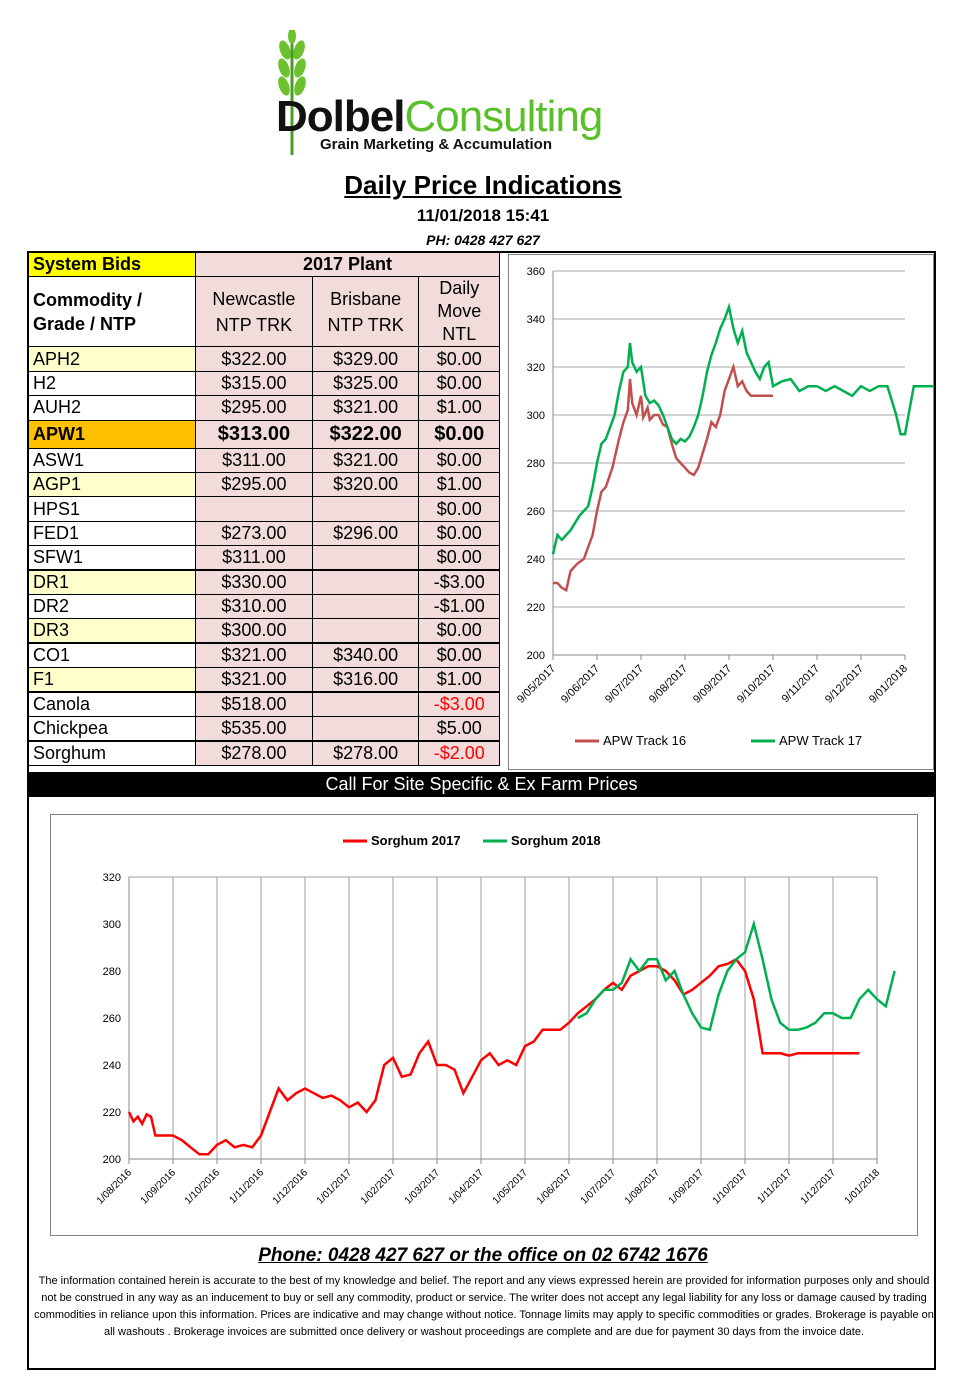 The width and height of the screenshot is (966, 1390). Describe the element at coordinates (436, 144) in the screenshot. I see `brand-tagline: Grain Marketing & Accumulation` at that location.